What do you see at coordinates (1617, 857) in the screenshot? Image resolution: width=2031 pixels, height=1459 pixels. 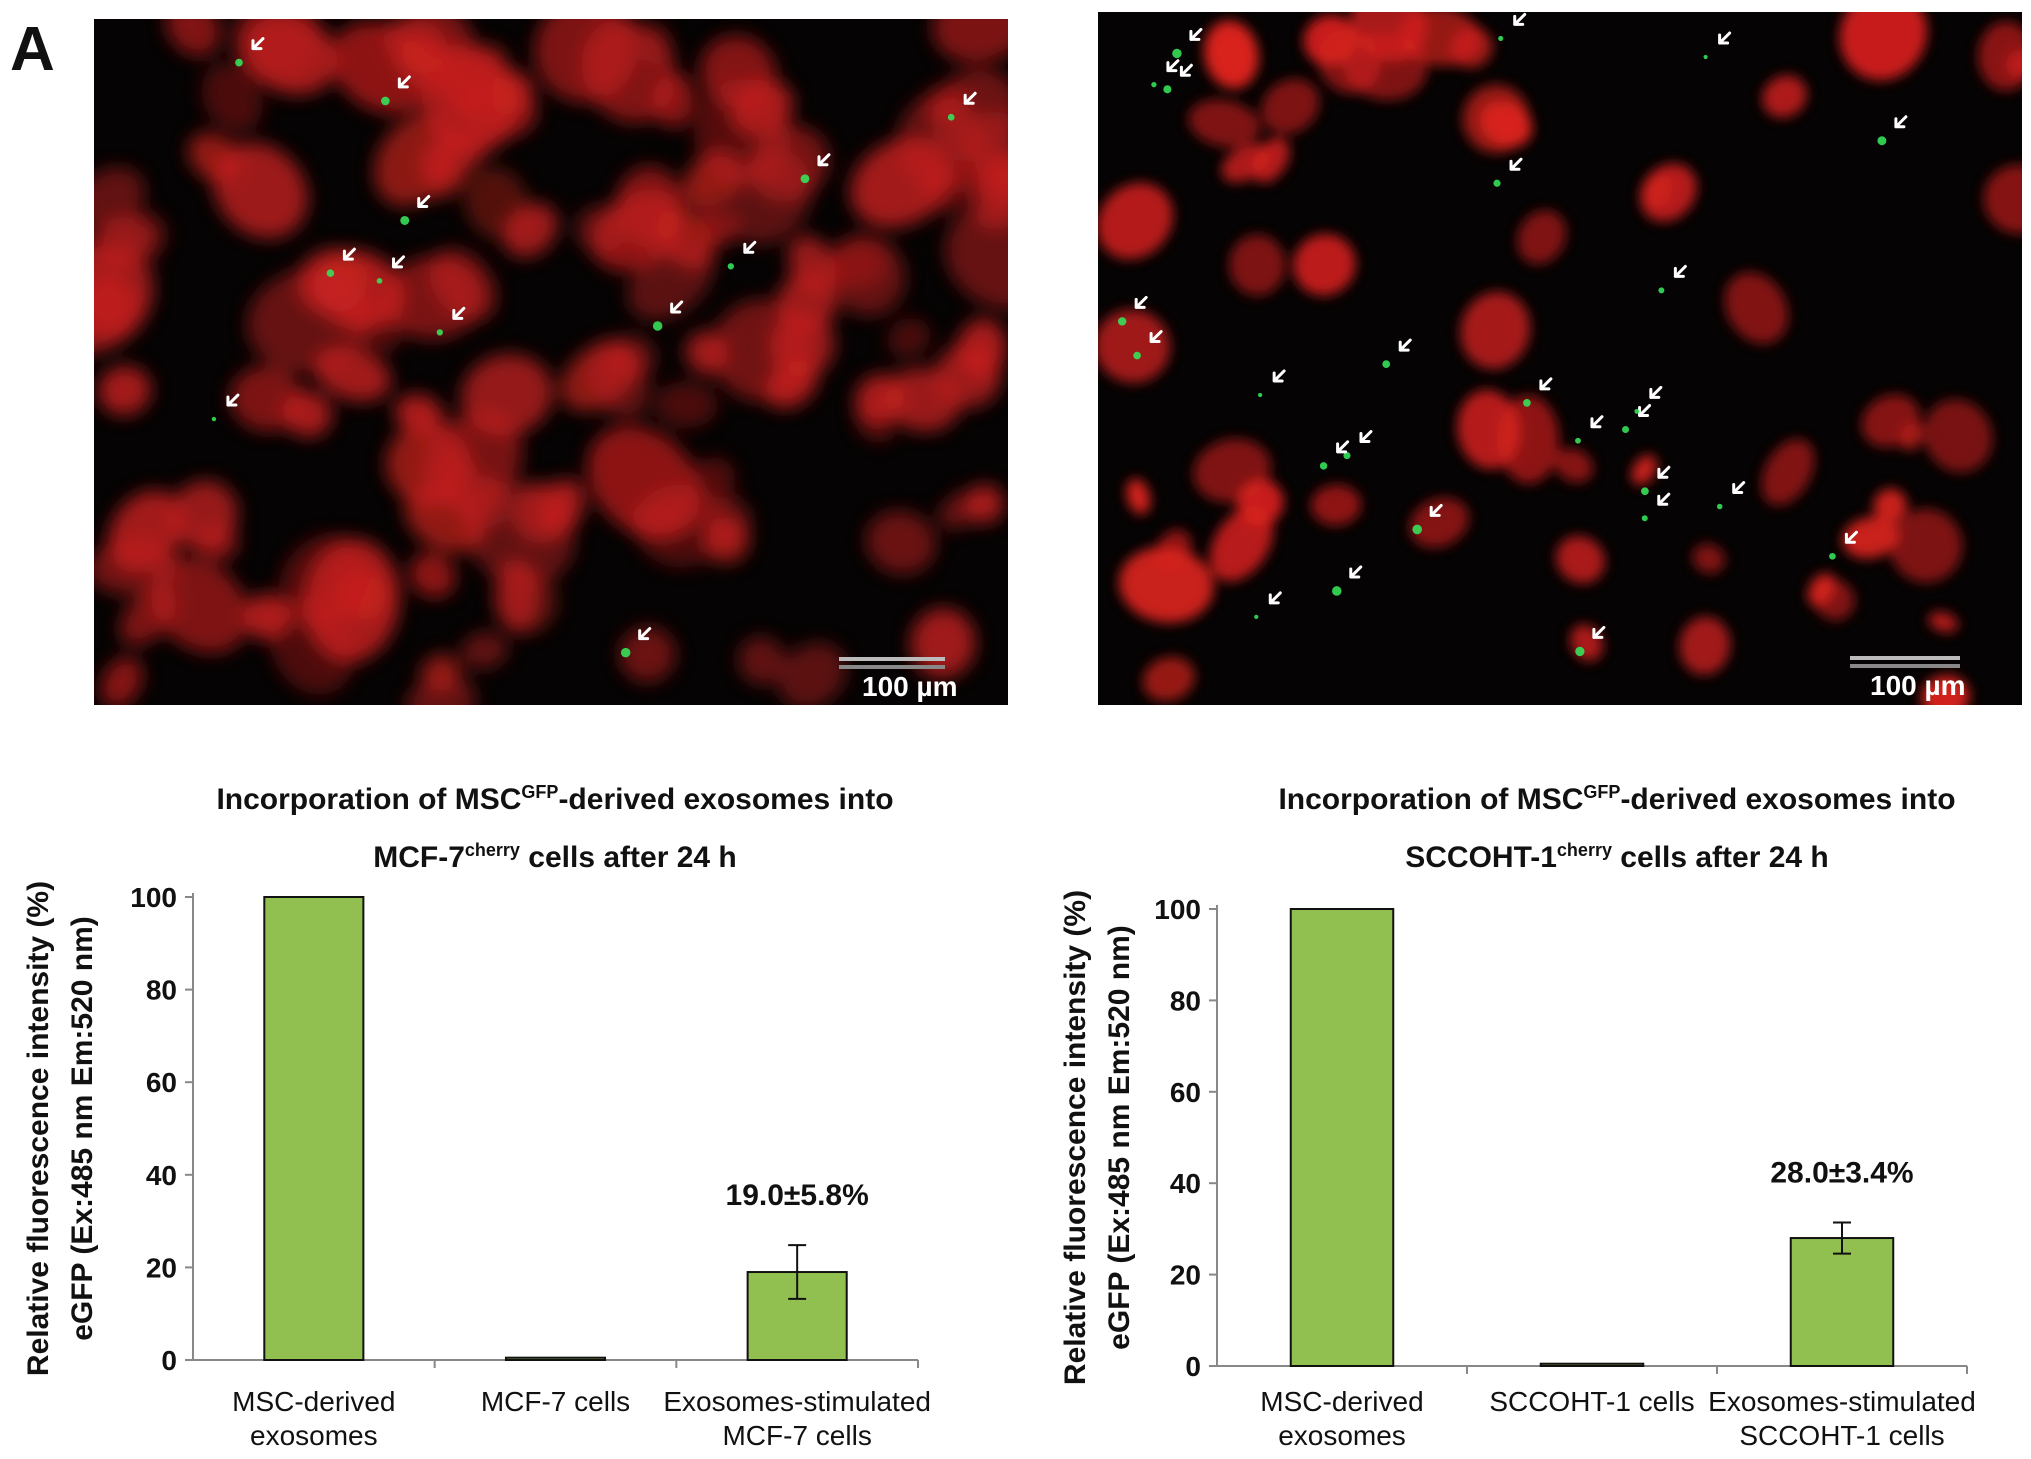 I see `chart-title-line-2: SCCOHT-1cherry cells after 24 h` at bounding box center [1617, 857].